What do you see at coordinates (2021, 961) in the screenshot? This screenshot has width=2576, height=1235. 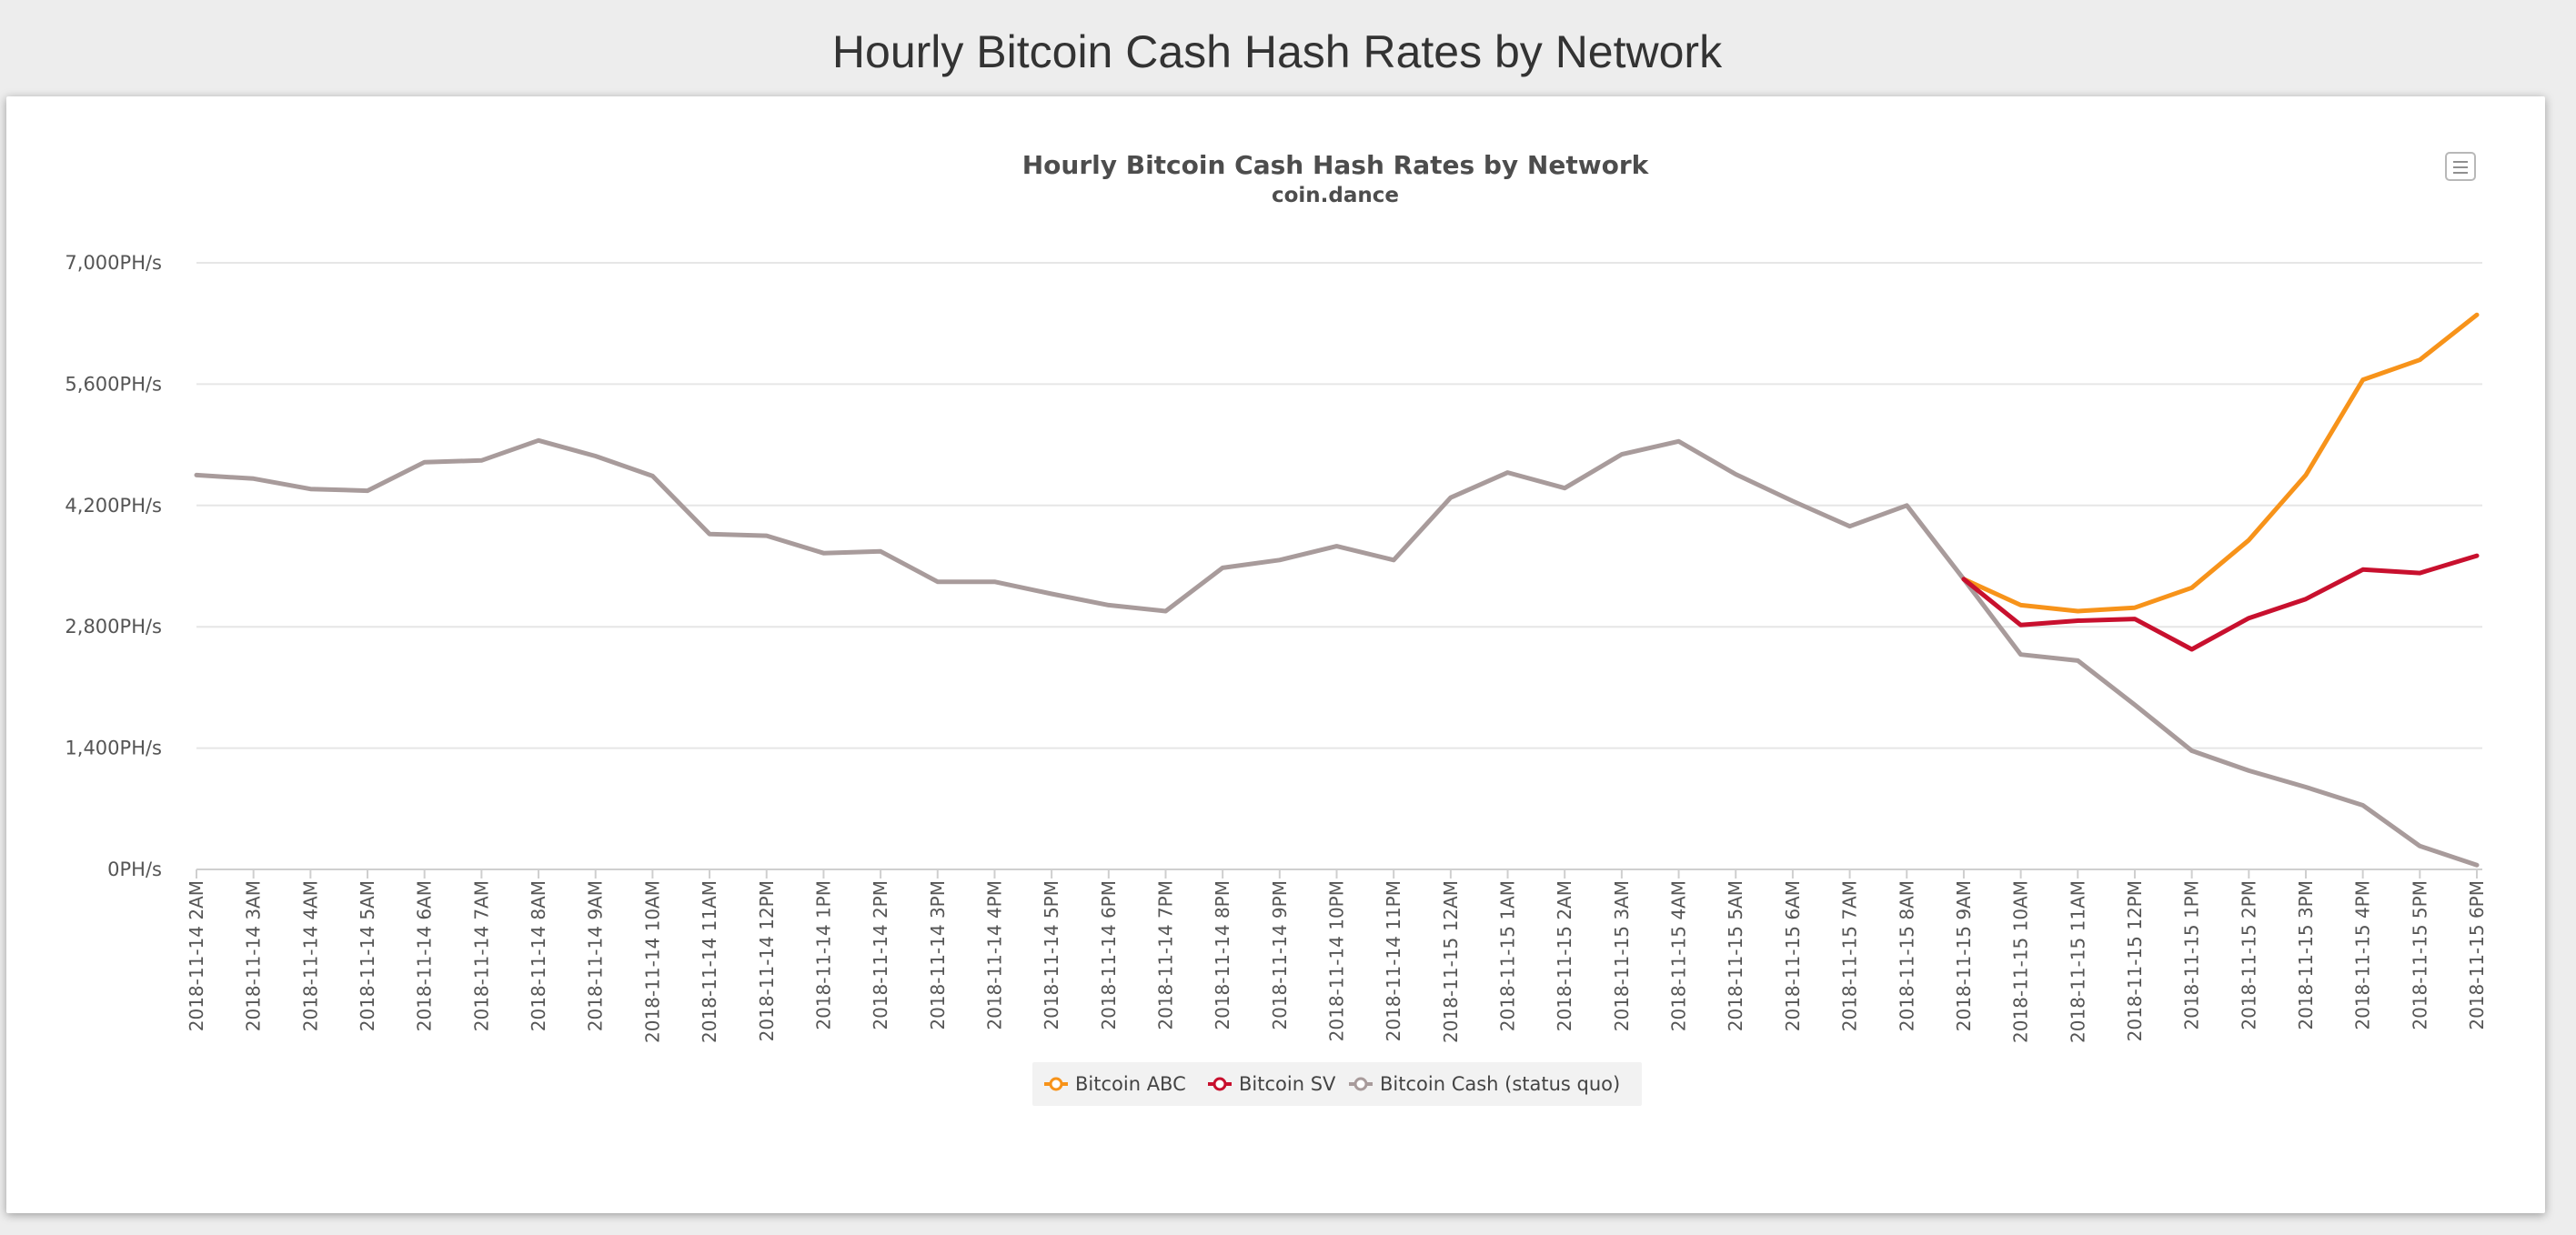 I see `x-tick-label: 2018-11-15 10AM` at bounding box center [2021, 961].